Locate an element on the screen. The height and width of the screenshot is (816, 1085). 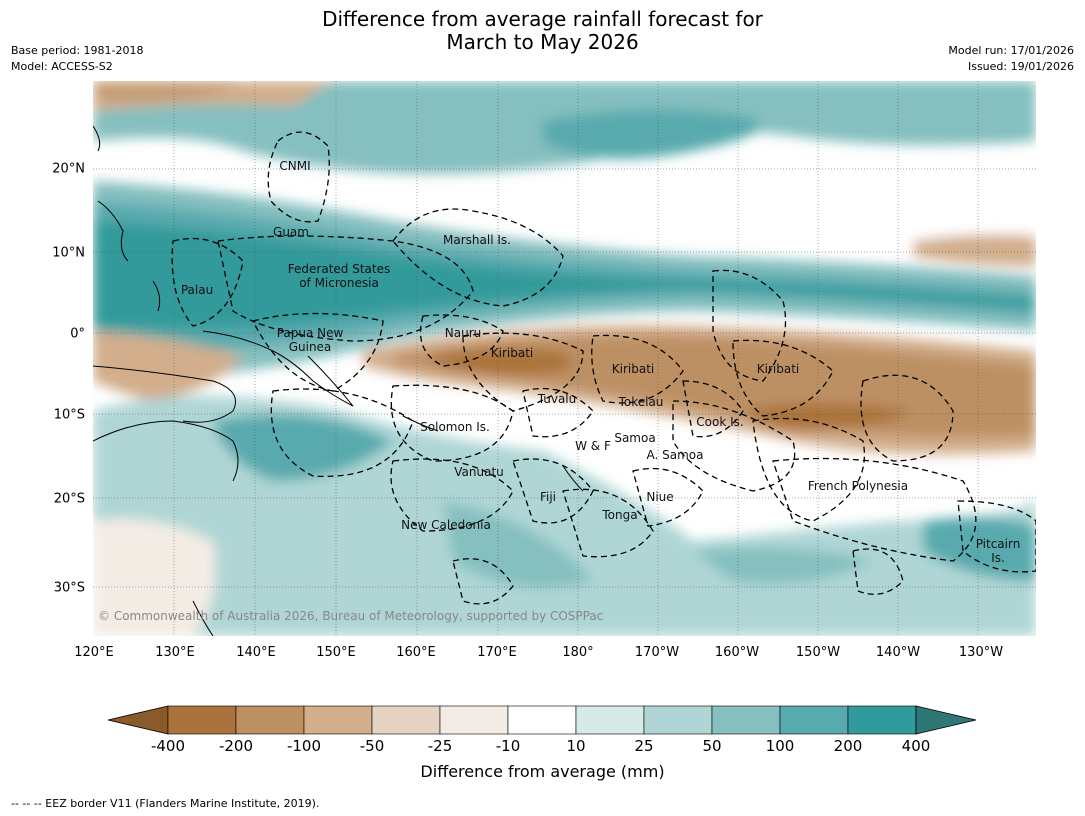
colorbar-label: Difference from average (mm) is located at coordinates (542, 771).